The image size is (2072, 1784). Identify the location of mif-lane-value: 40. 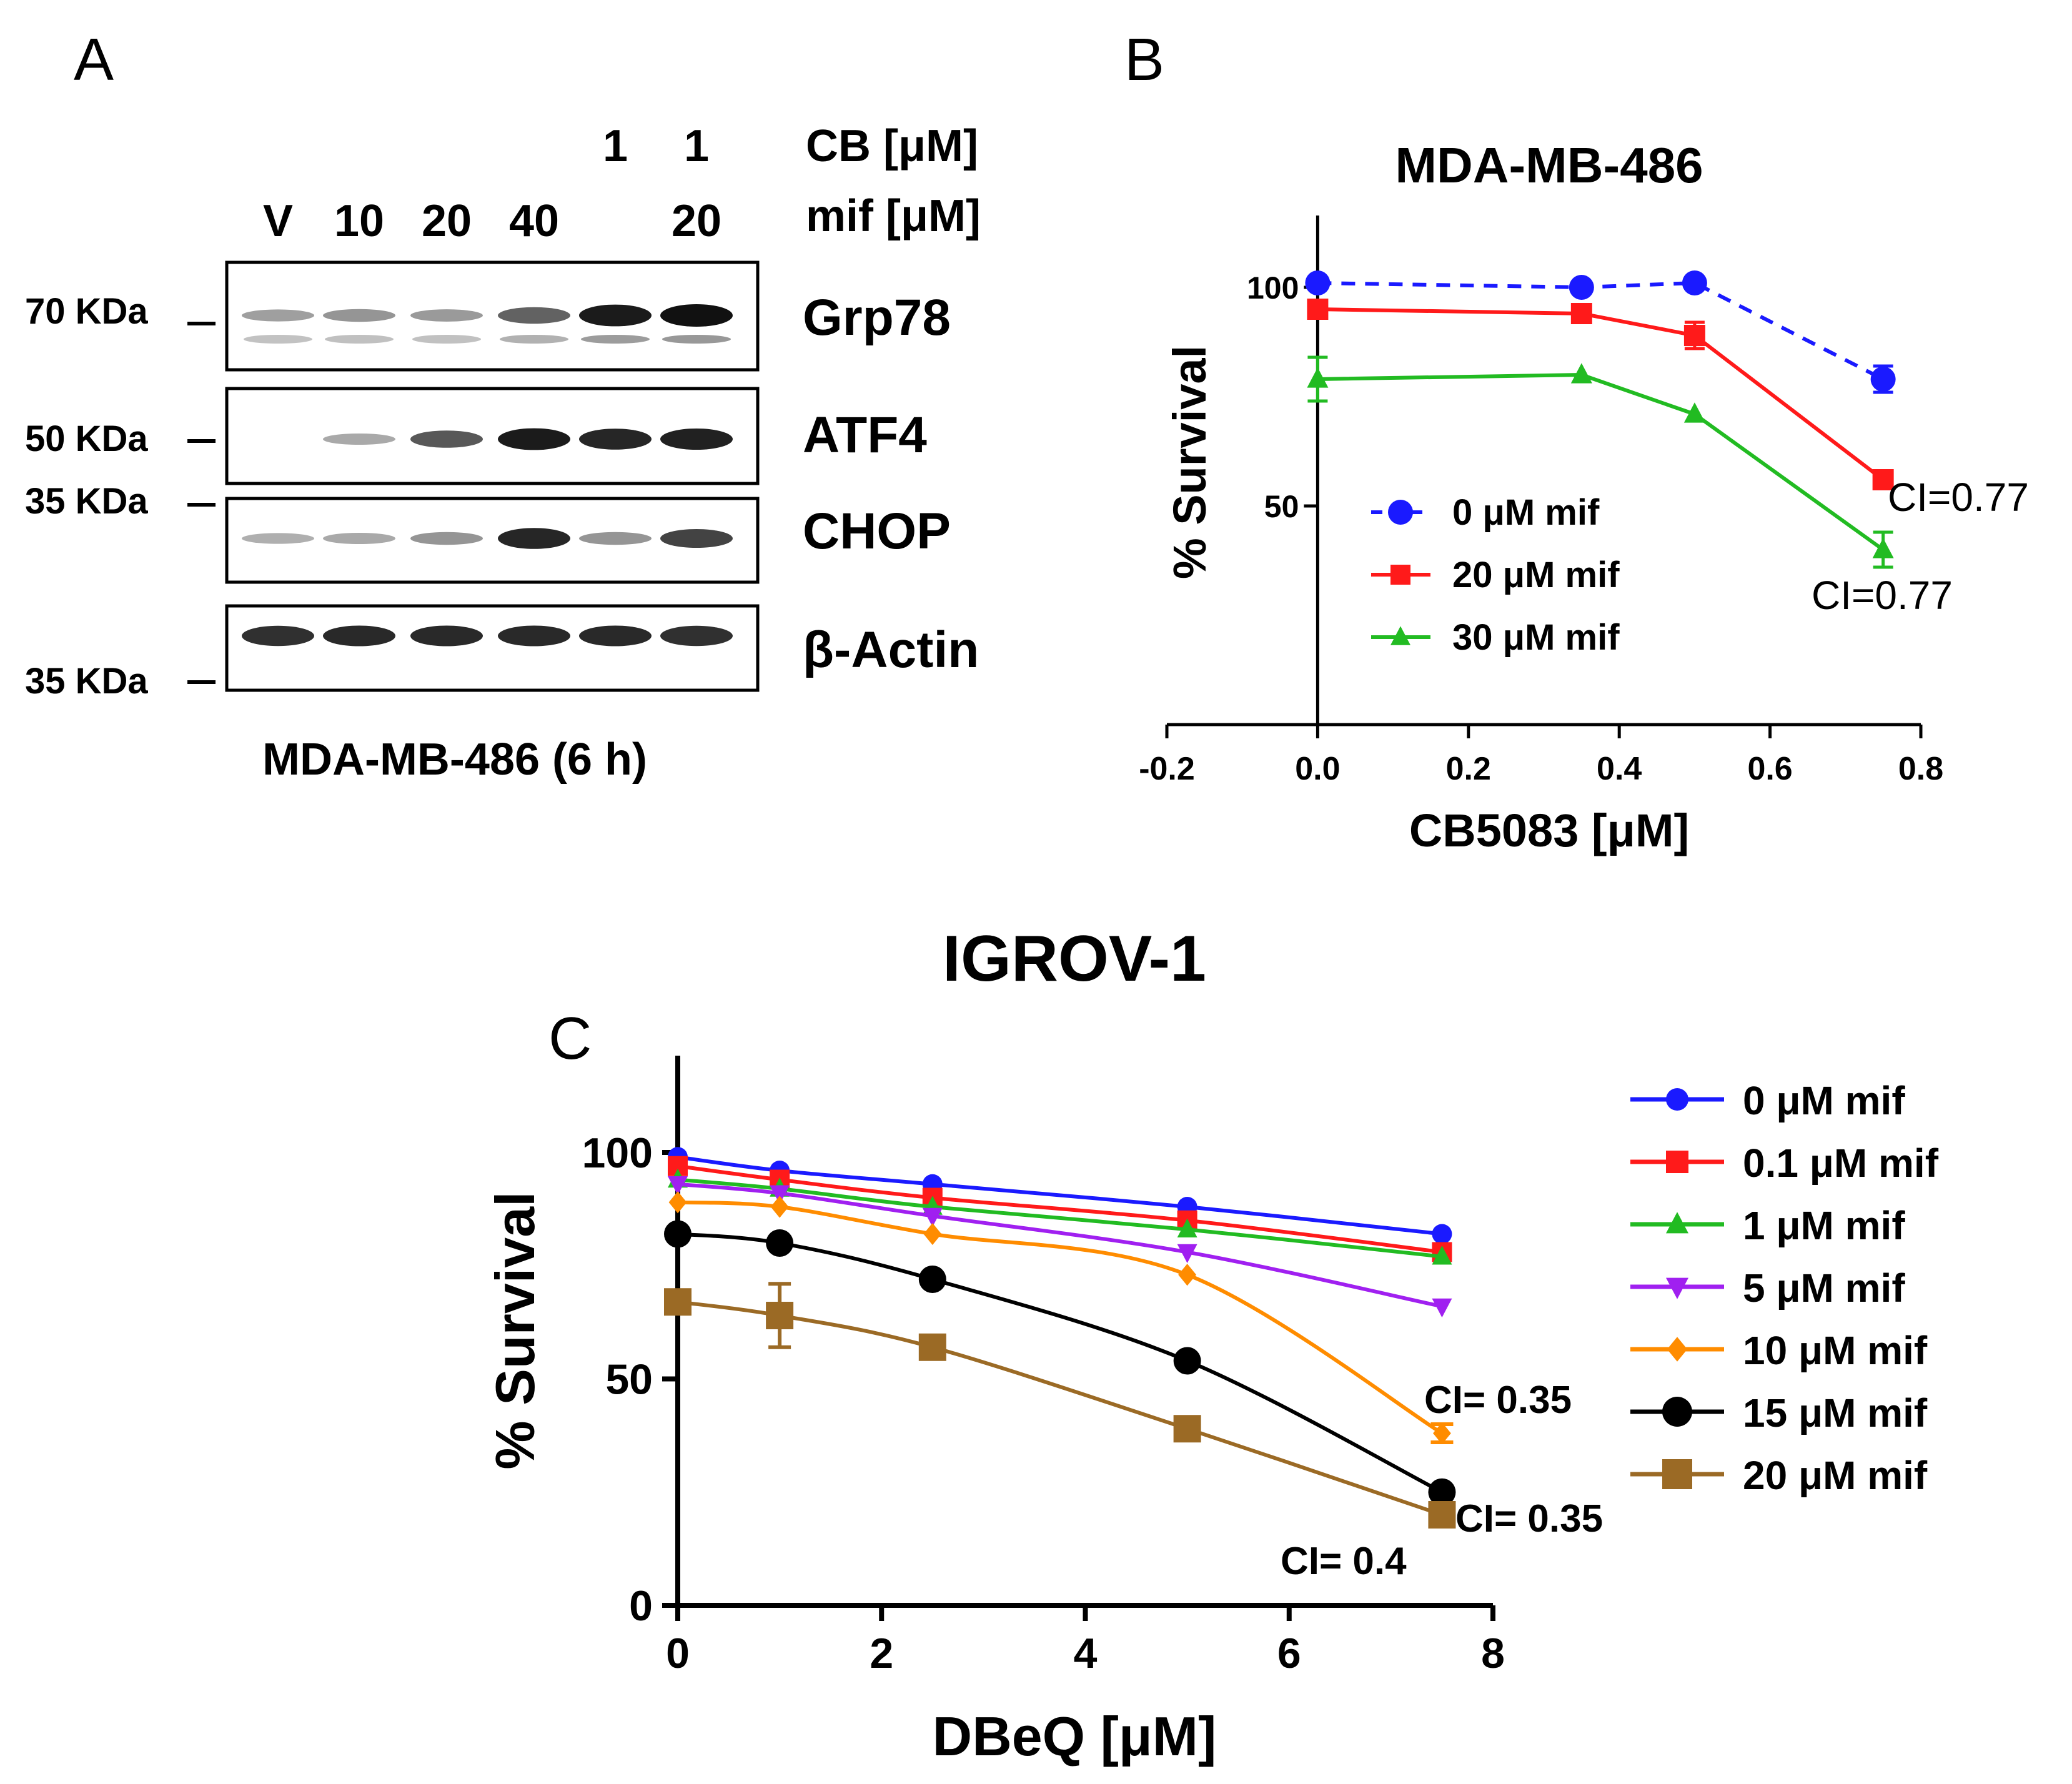
(534, 221).